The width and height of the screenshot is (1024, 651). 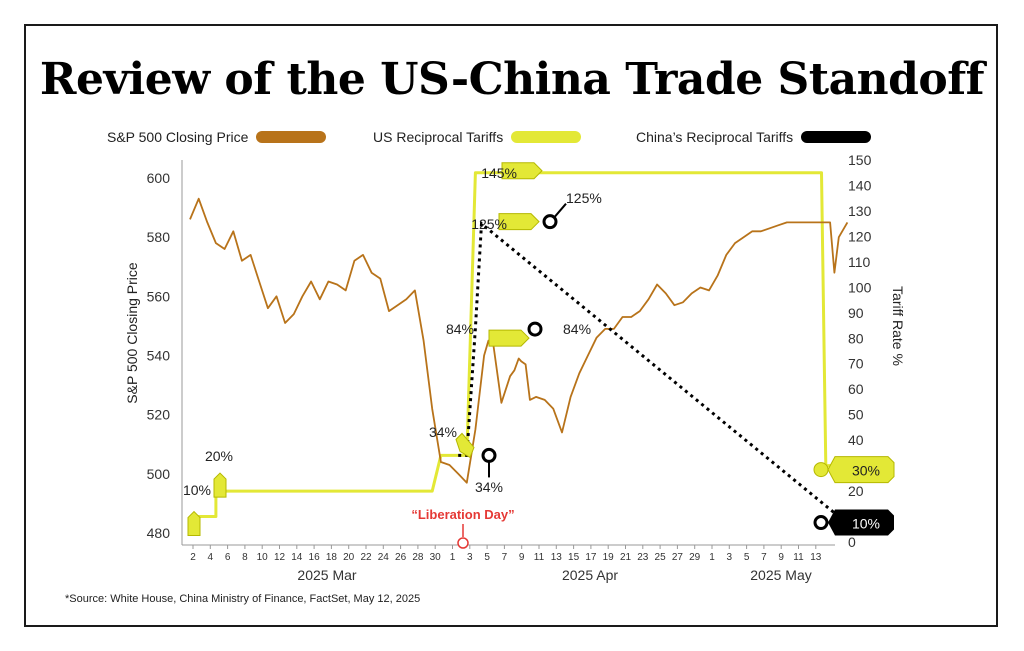 I want to click on y-axis-title-right: Tariff Rate %, so click(x=898, y=326).